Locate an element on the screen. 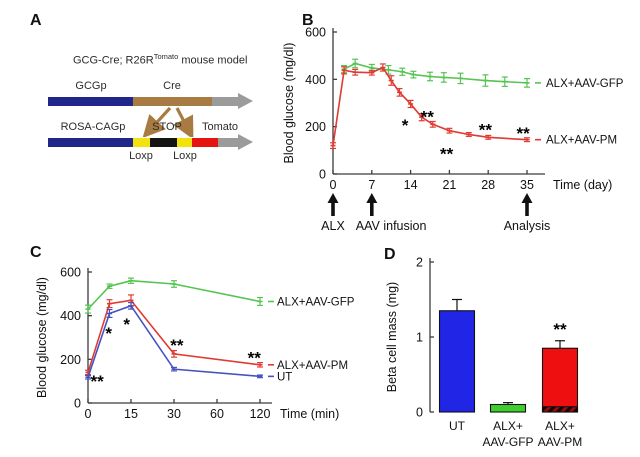 The width and height of the screenshot is (640, 457). construct1-bar is located at coordinates (150, 101).